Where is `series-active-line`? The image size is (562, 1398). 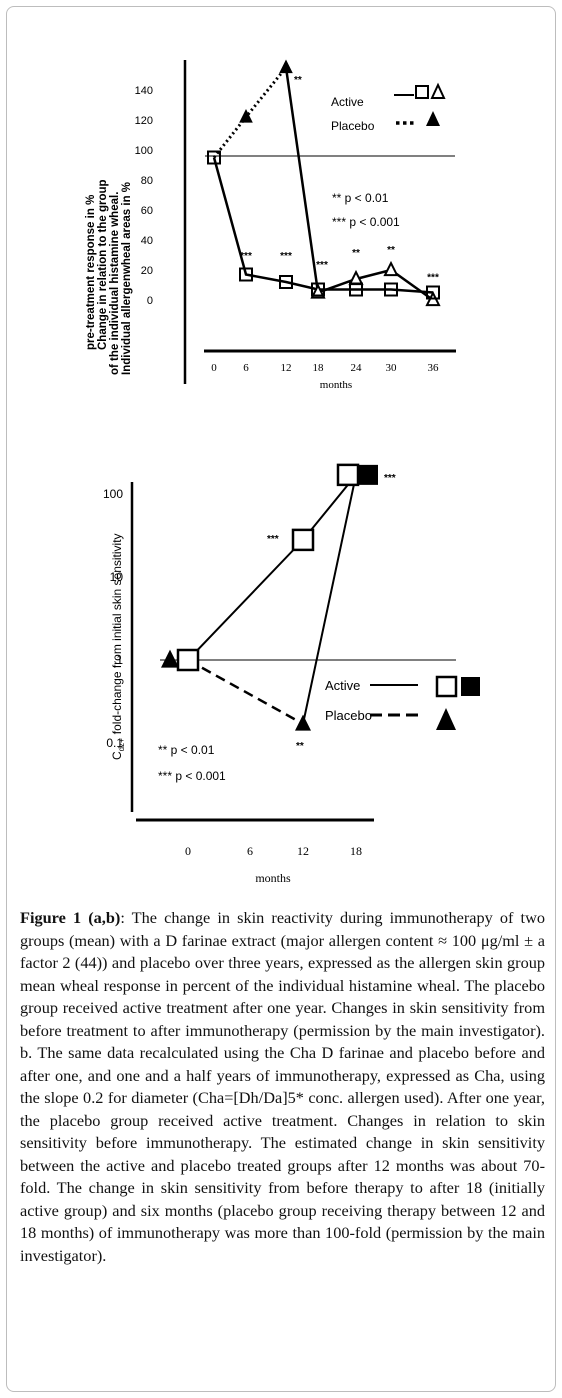 series-active-line is located at coordinates (323, 225).